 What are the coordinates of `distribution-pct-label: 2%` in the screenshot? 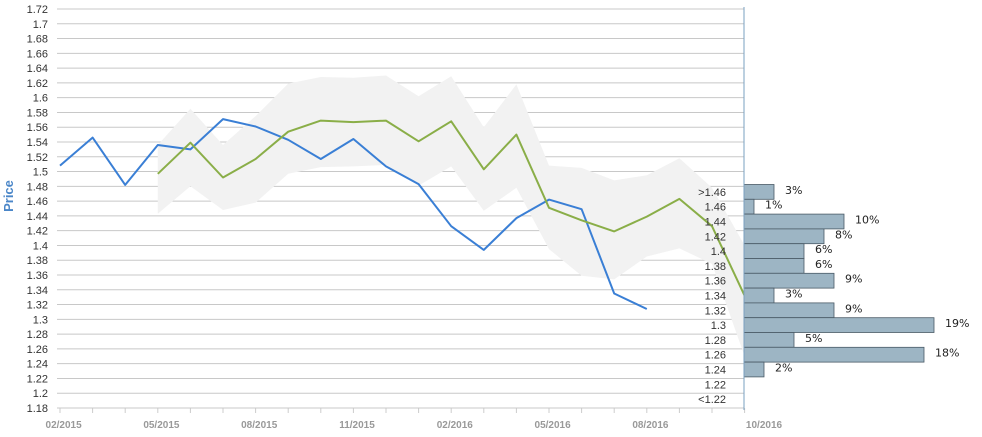 It's located at (783, 368).